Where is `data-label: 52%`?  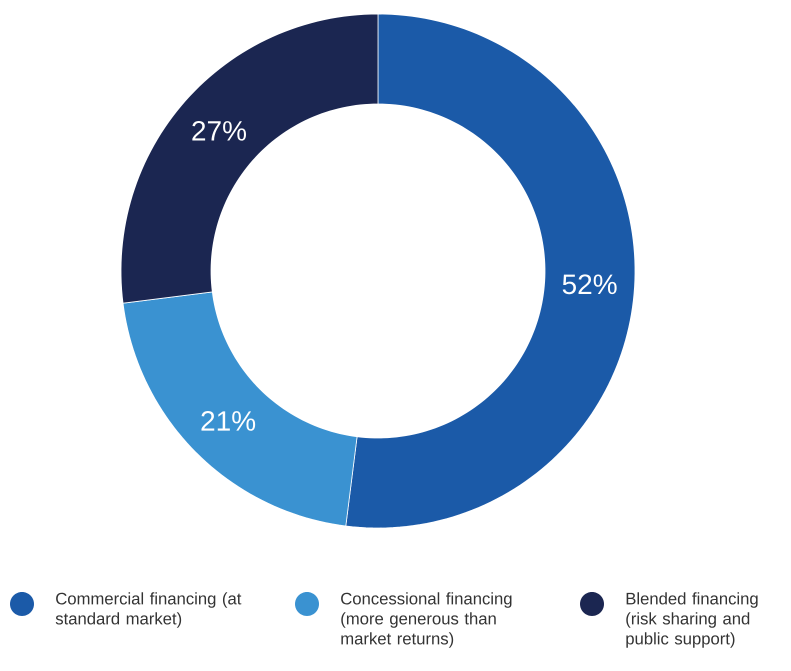 data-label: 52% is located at coordinates (589, 284).